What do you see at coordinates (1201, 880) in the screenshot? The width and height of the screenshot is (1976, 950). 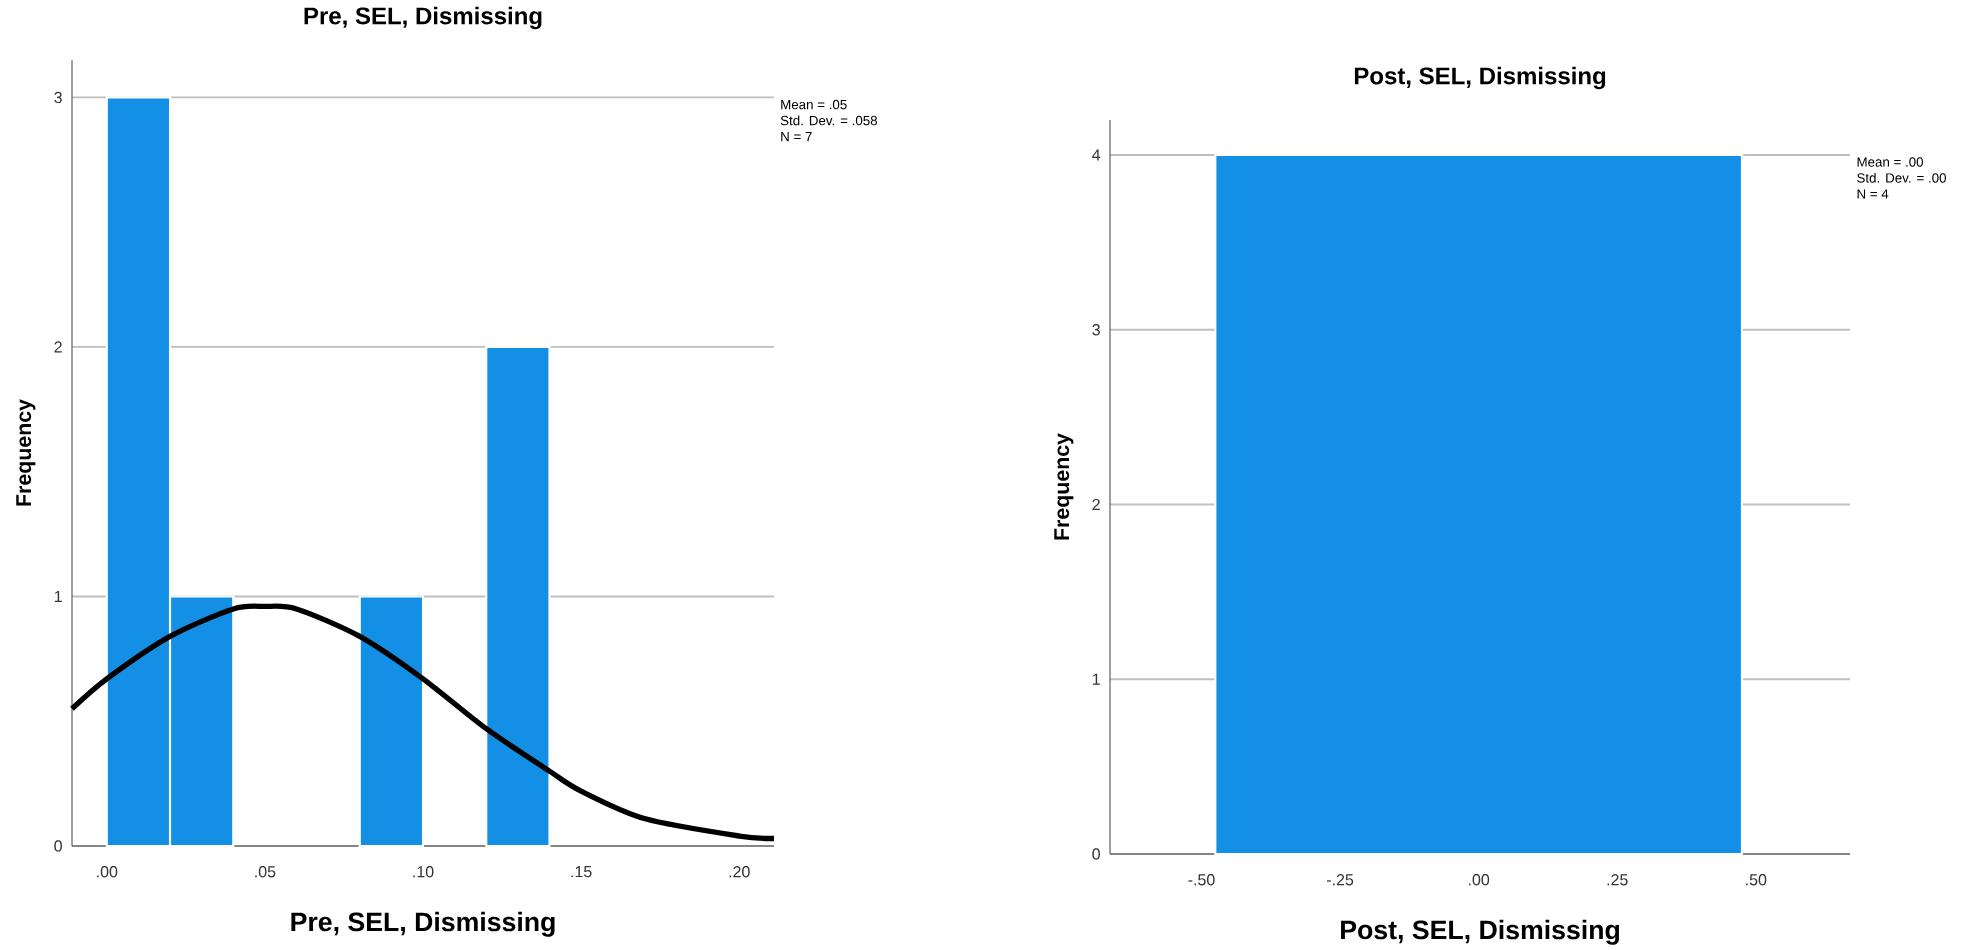 I see `x-tick-label: -.50` at bounding box center [1201, 880].